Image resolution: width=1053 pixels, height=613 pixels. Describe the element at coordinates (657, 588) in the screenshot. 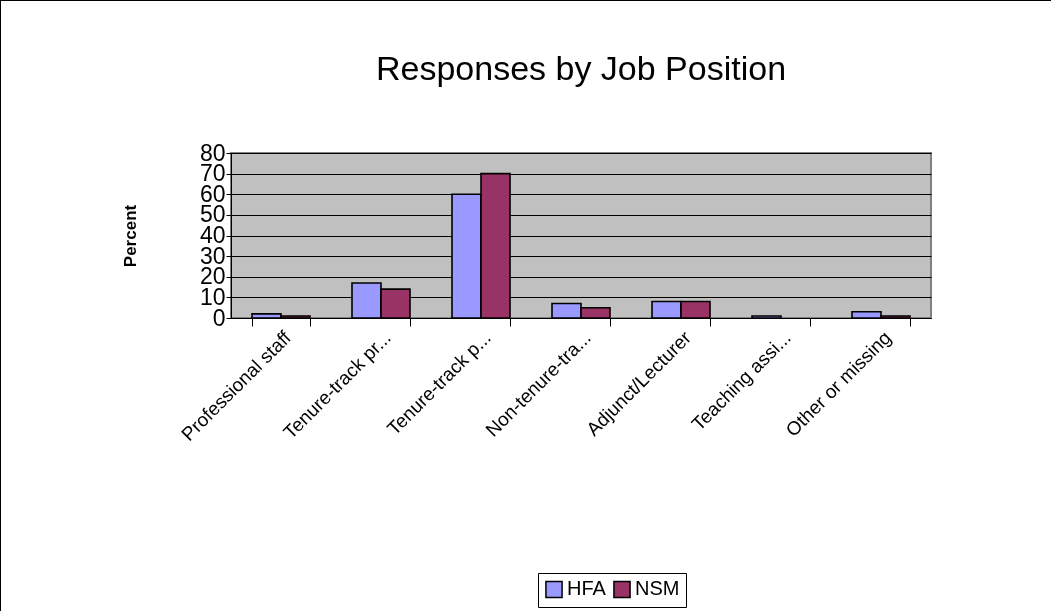

I see `legend-label: NSM` at that location.